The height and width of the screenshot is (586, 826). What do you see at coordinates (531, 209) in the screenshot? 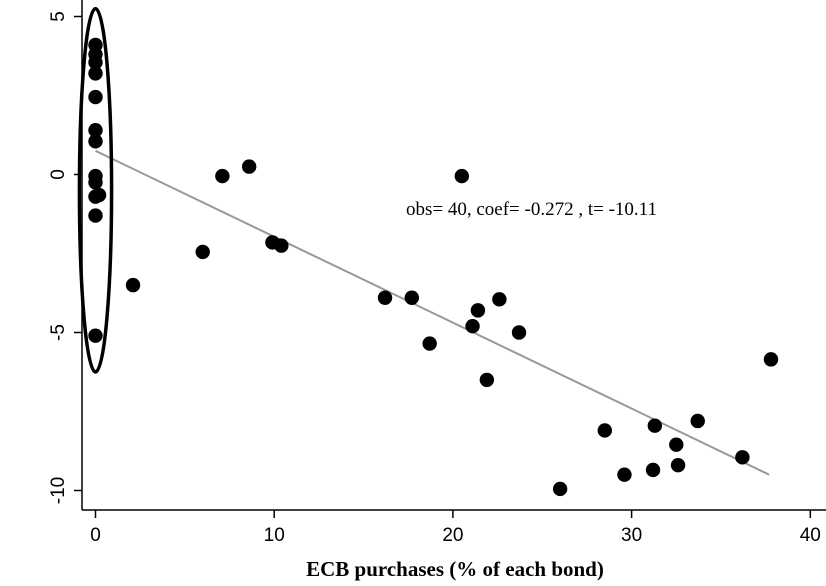
I see `regression-annotation: obs= 40, coef= -0.272 , t= -10.11` at bounding box center [531, 209].